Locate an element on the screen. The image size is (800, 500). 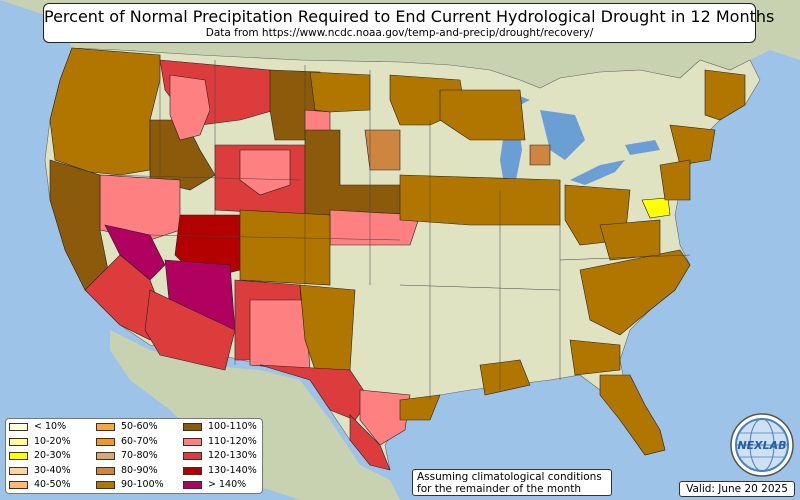
region-texas-coast is located at coordinates (420, 407).